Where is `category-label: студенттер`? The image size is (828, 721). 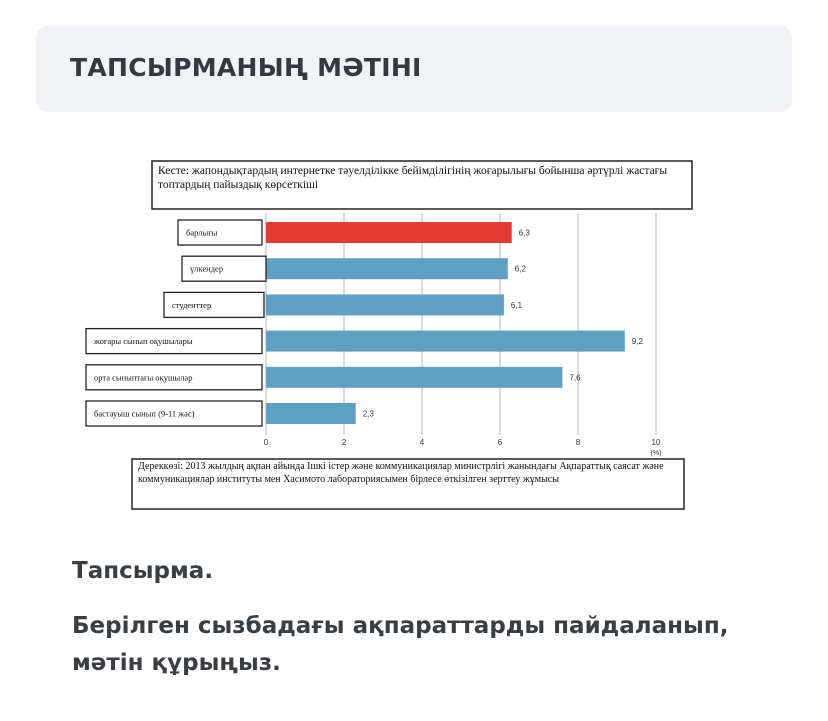 category-label: студенттер is located at coordinates (191, 305).